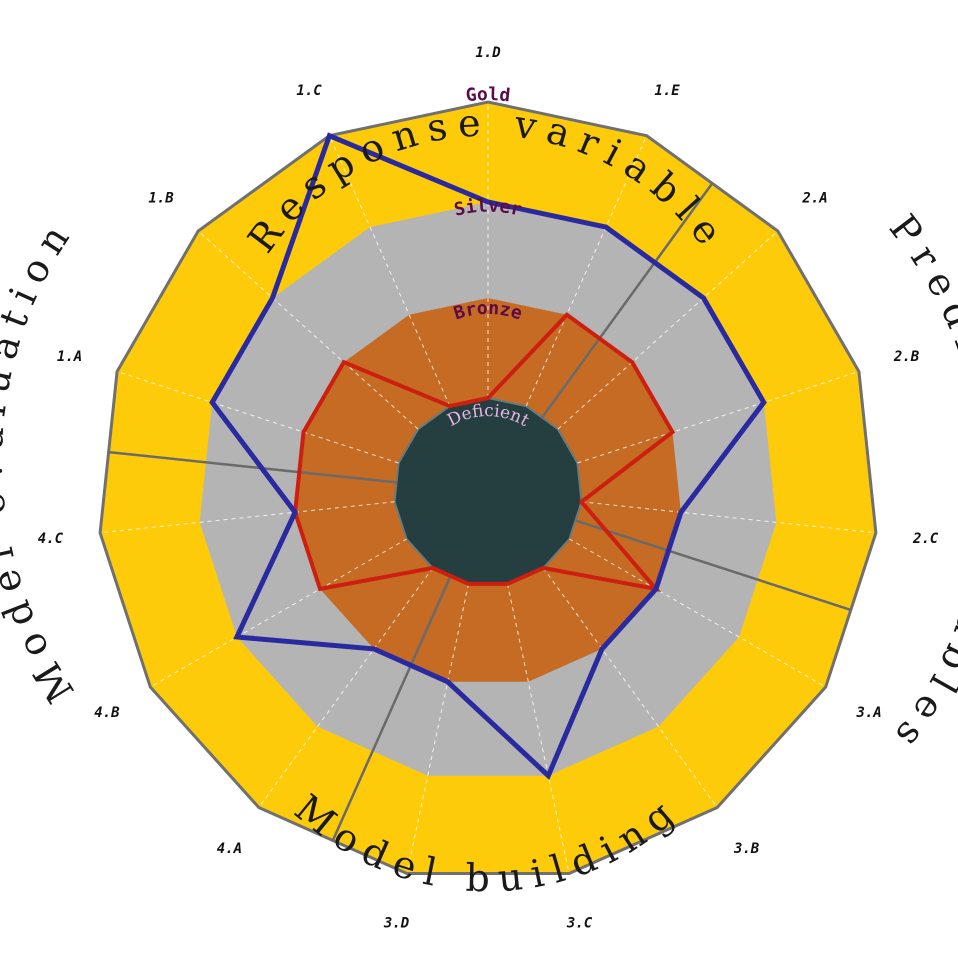  I want to click on axis-label-4.A: 4.A, so click(229, 849).